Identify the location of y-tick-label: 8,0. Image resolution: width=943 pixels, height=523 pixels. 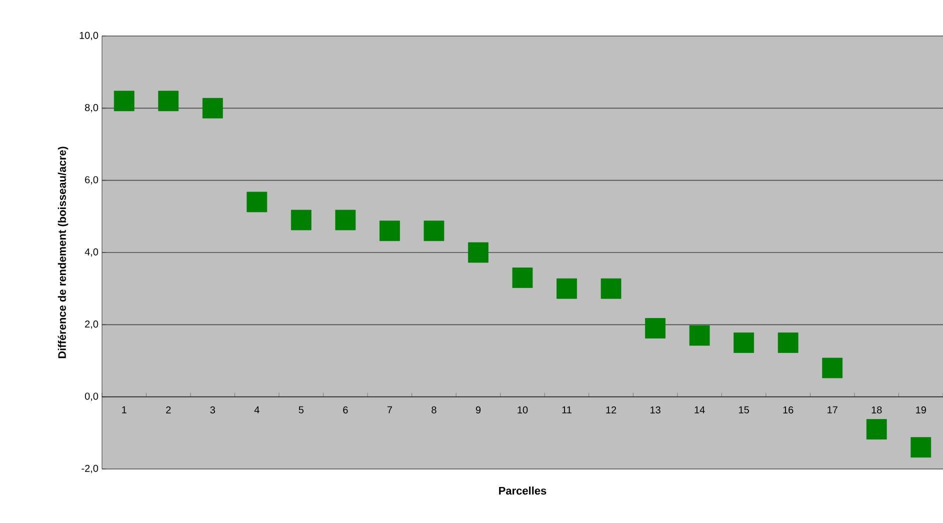
(91, 108).